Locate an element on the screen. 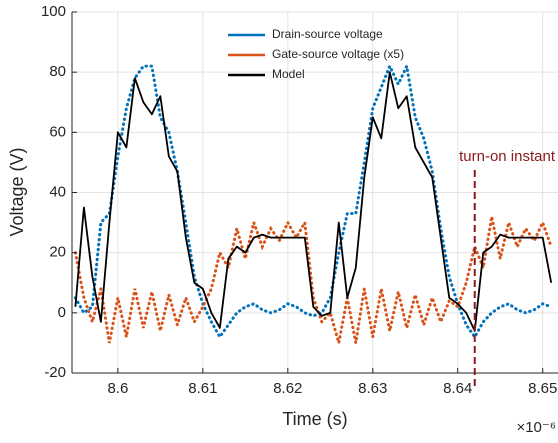  x-axis-label: Time (s) is located at coordinates (314, 419).